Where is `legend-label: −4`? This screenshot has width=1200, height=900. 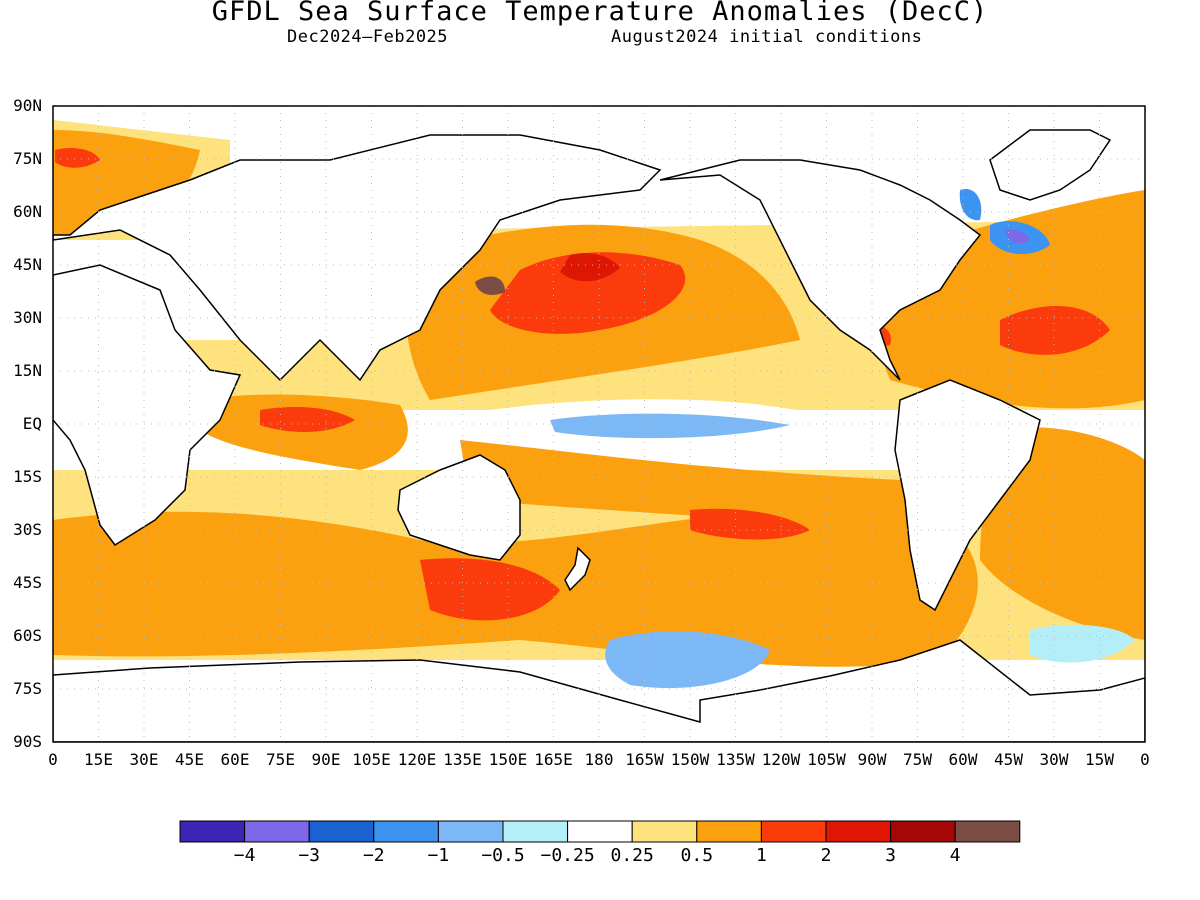
legend-label: −4 is located at coordinates (244, 855).